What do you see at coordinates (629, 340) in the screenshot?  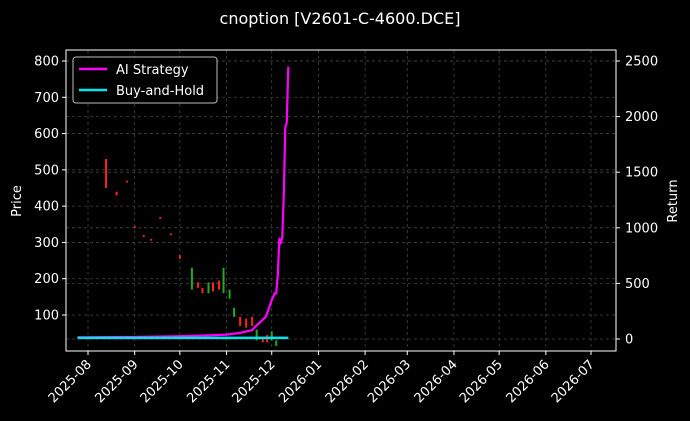 I see `y-tick-label-right: 0` at bounding box center [629, 340].